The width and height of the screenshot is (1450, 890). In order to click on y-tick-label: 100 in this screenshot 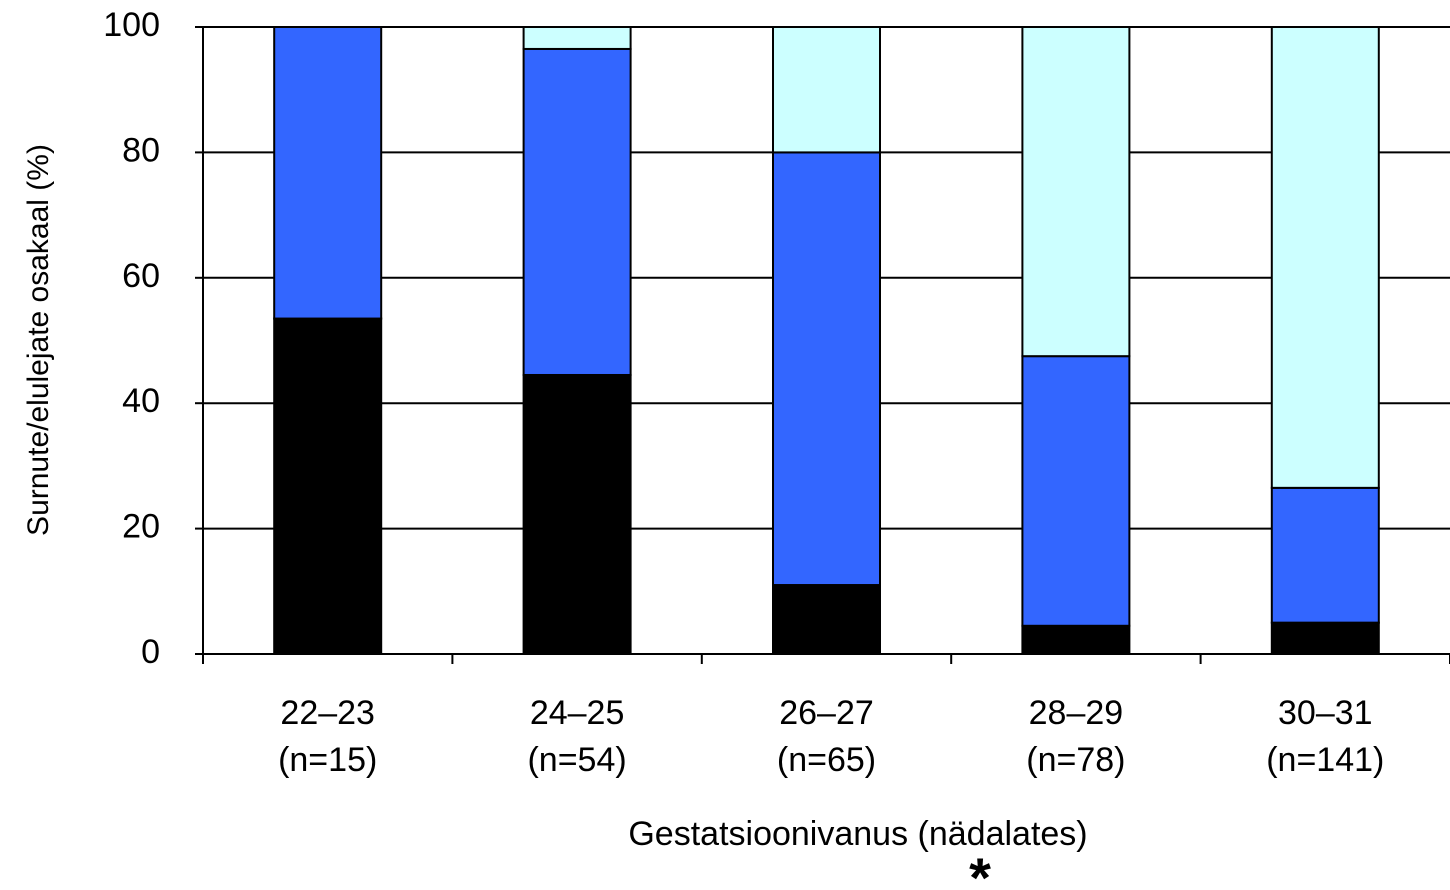, I will do `click(131, 25)`.